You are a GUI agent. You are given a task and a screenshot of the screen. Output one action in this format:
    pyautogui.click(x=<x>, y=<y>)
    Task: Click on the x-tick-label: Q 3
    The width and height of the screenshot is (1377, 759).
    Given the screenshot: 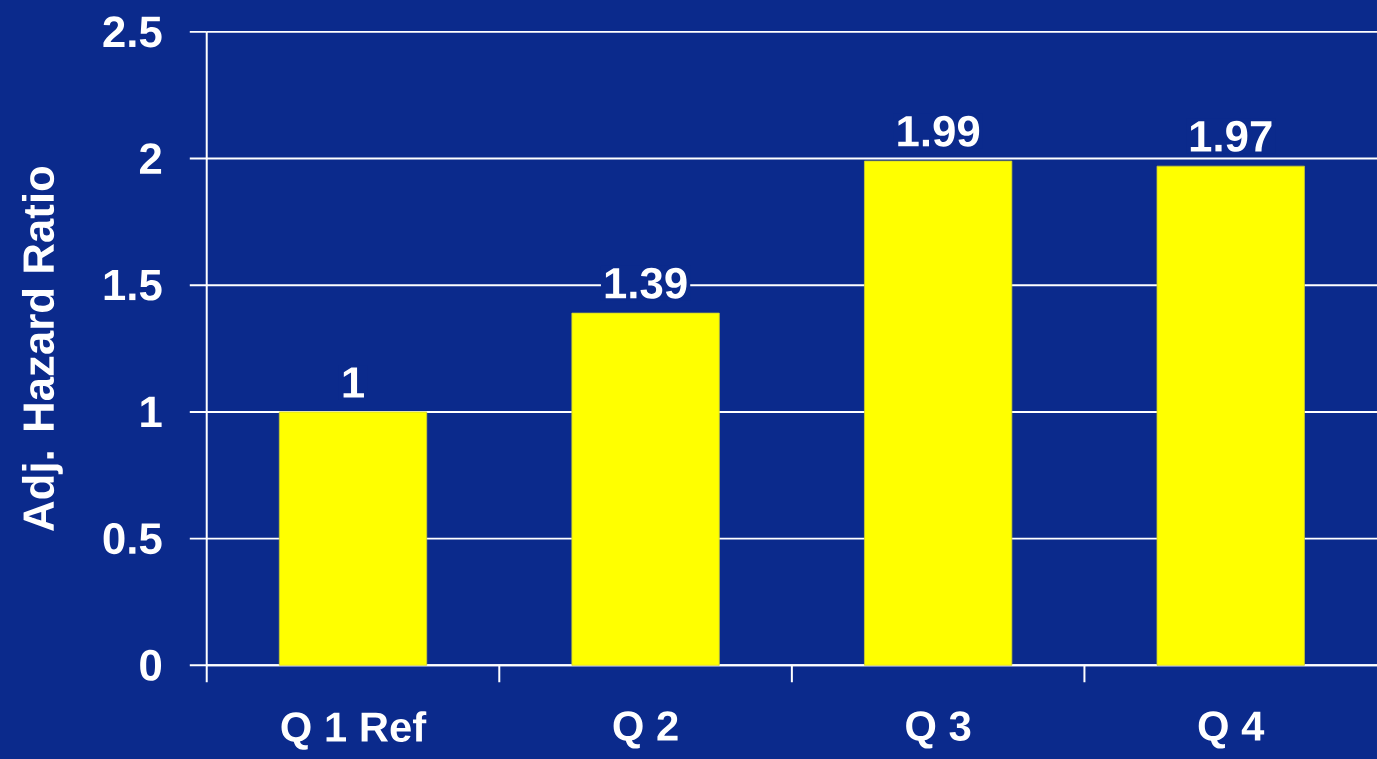 What is the action you would take?
    pyautogui.click(x=938, y=730)
    